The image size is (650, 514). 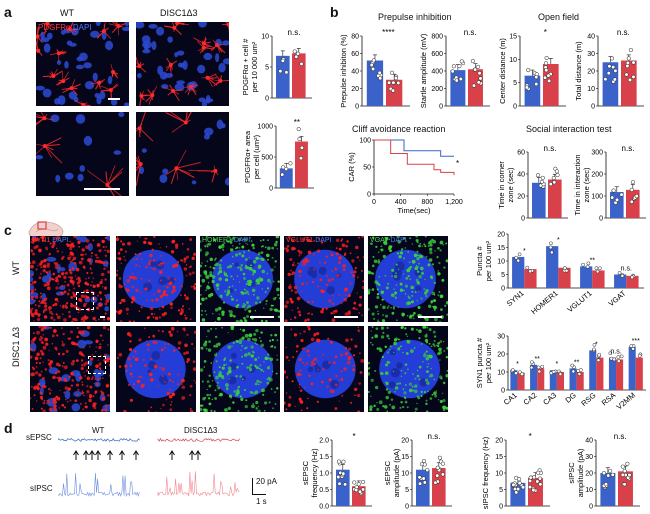 What do you see at coordinates (8, 428) in the screenshot?
I see `panel-label-d: d` at bounding box center [8, 428].